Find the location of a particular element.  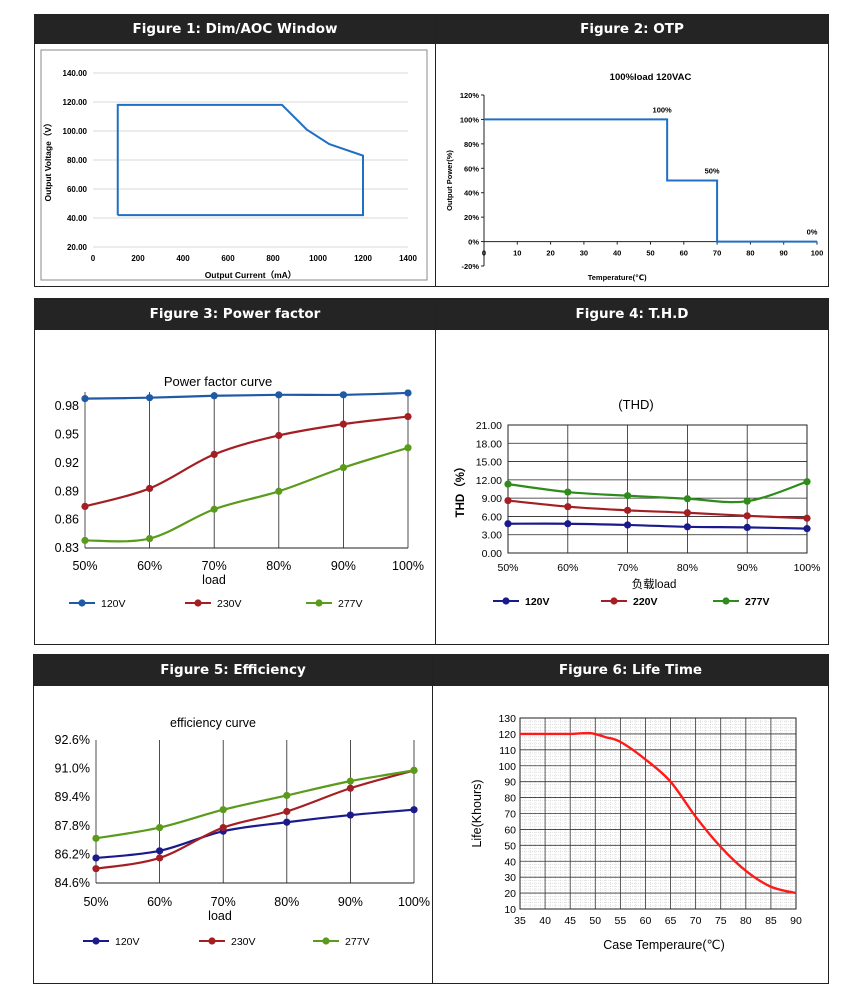

x-tick-label: 45 is located at coordinates (570, 921).